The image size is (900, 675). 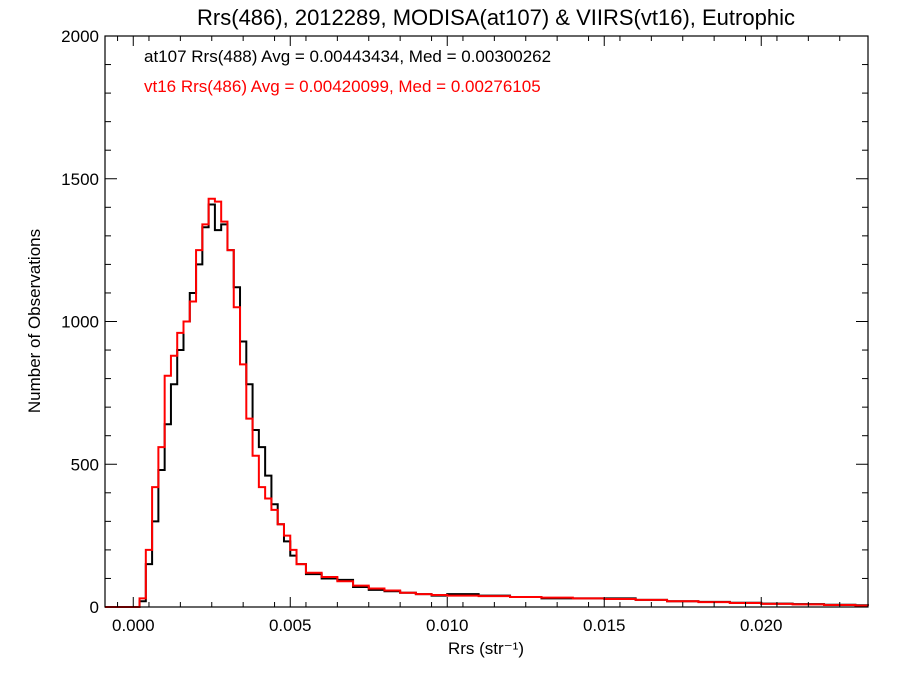 What do you see at coordinates (761, 625) in the screenshot?
I see `x-tick-label: 0.020` at bounding box center [761, 625].